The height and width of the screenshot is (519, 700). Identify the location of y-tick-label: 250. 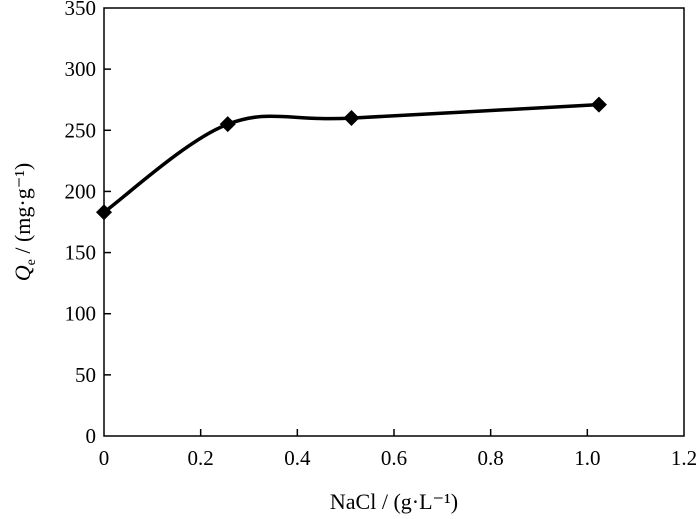
(81, 130).